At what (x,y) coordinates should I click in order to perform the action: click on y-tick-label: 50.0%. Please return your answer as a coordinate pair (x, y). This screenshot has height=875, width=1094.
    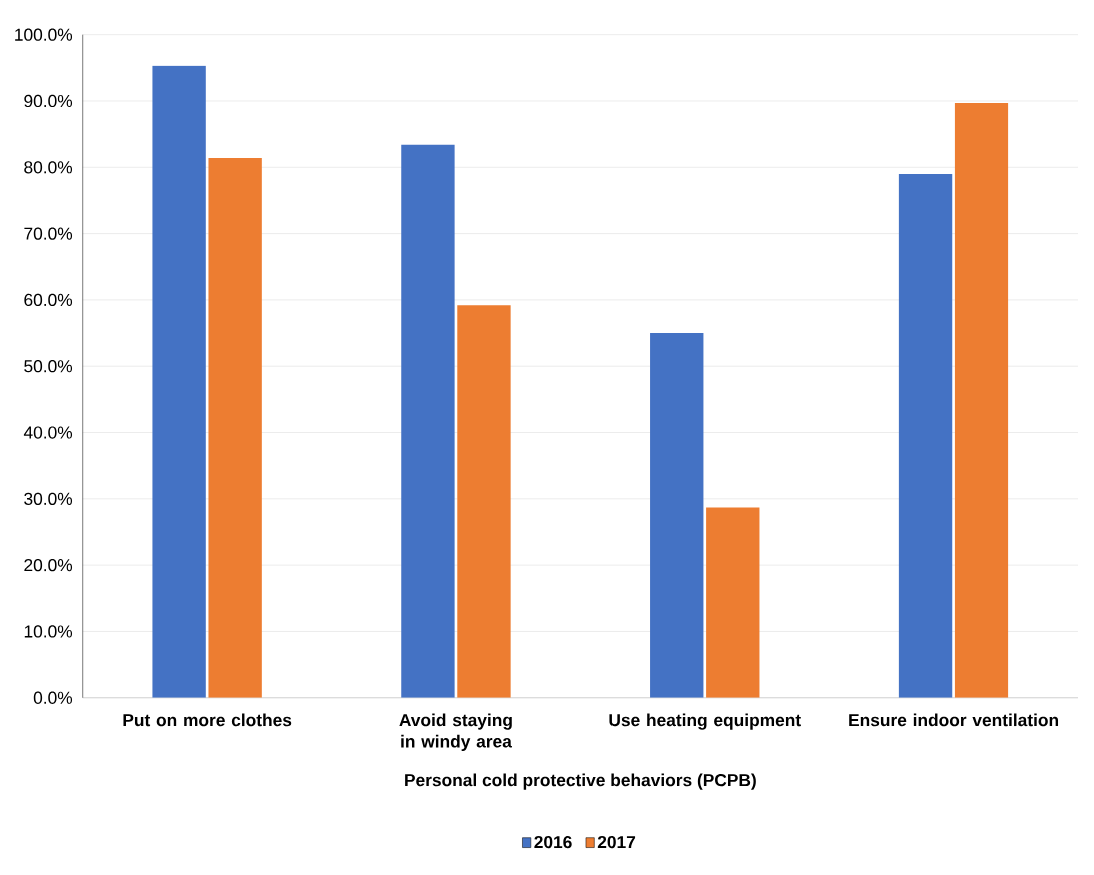
    Looking at the image, I should click on (48, 366).